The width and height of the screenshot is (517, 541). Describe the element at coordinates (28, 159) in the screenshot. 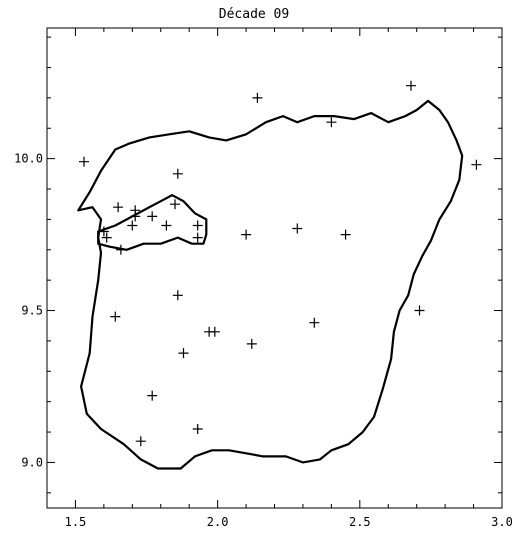

I see `y-tick-label: 10.0` at that location.